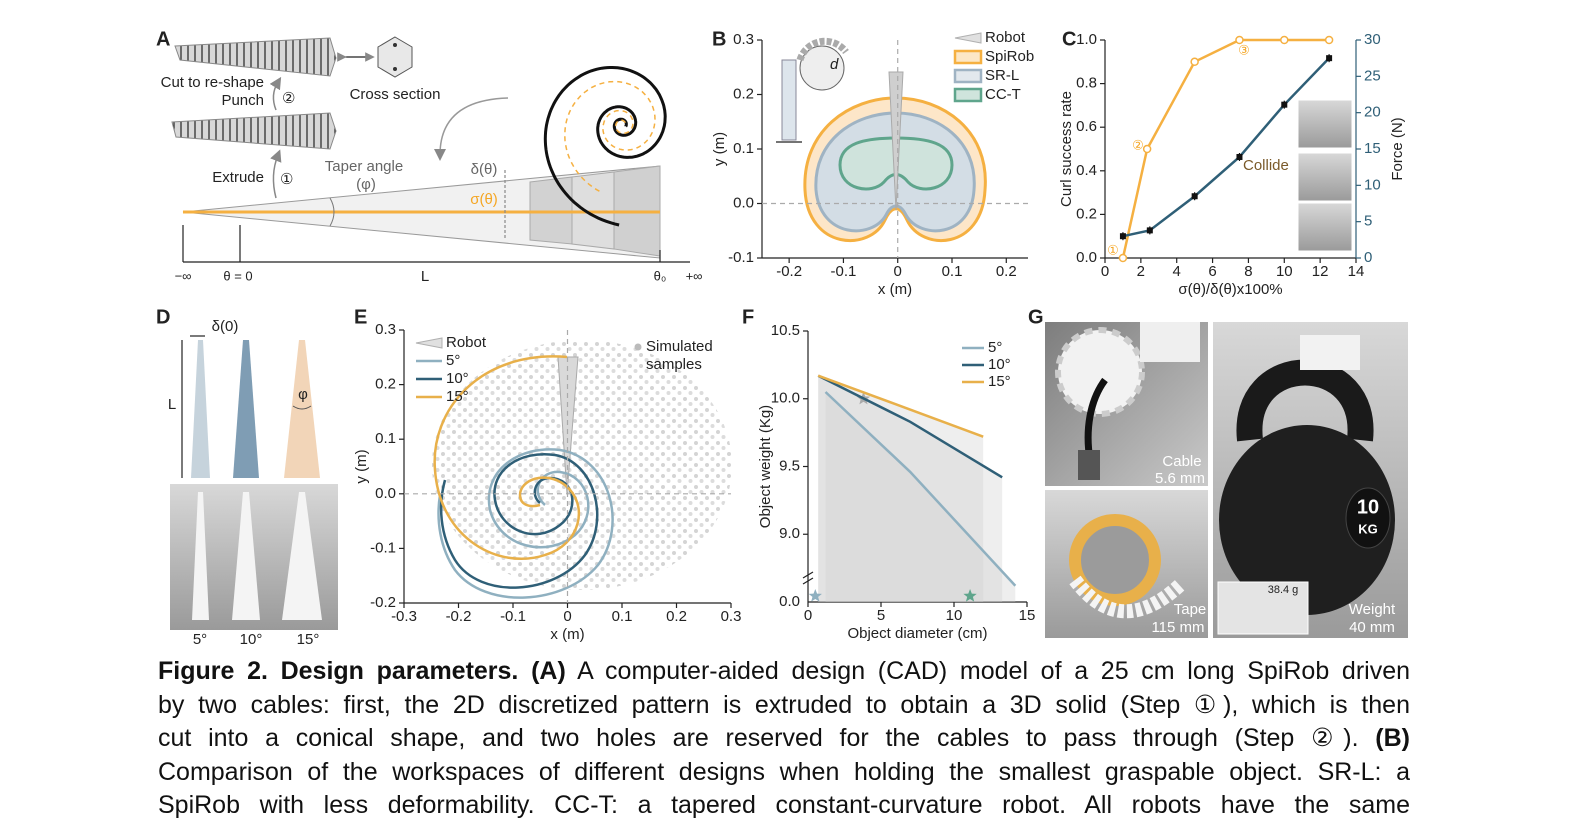 The image size is (1588, 826). Describe the element at coordinates (364, 166) in the screenshot. I see `taper-label: Taper angle` at that location.